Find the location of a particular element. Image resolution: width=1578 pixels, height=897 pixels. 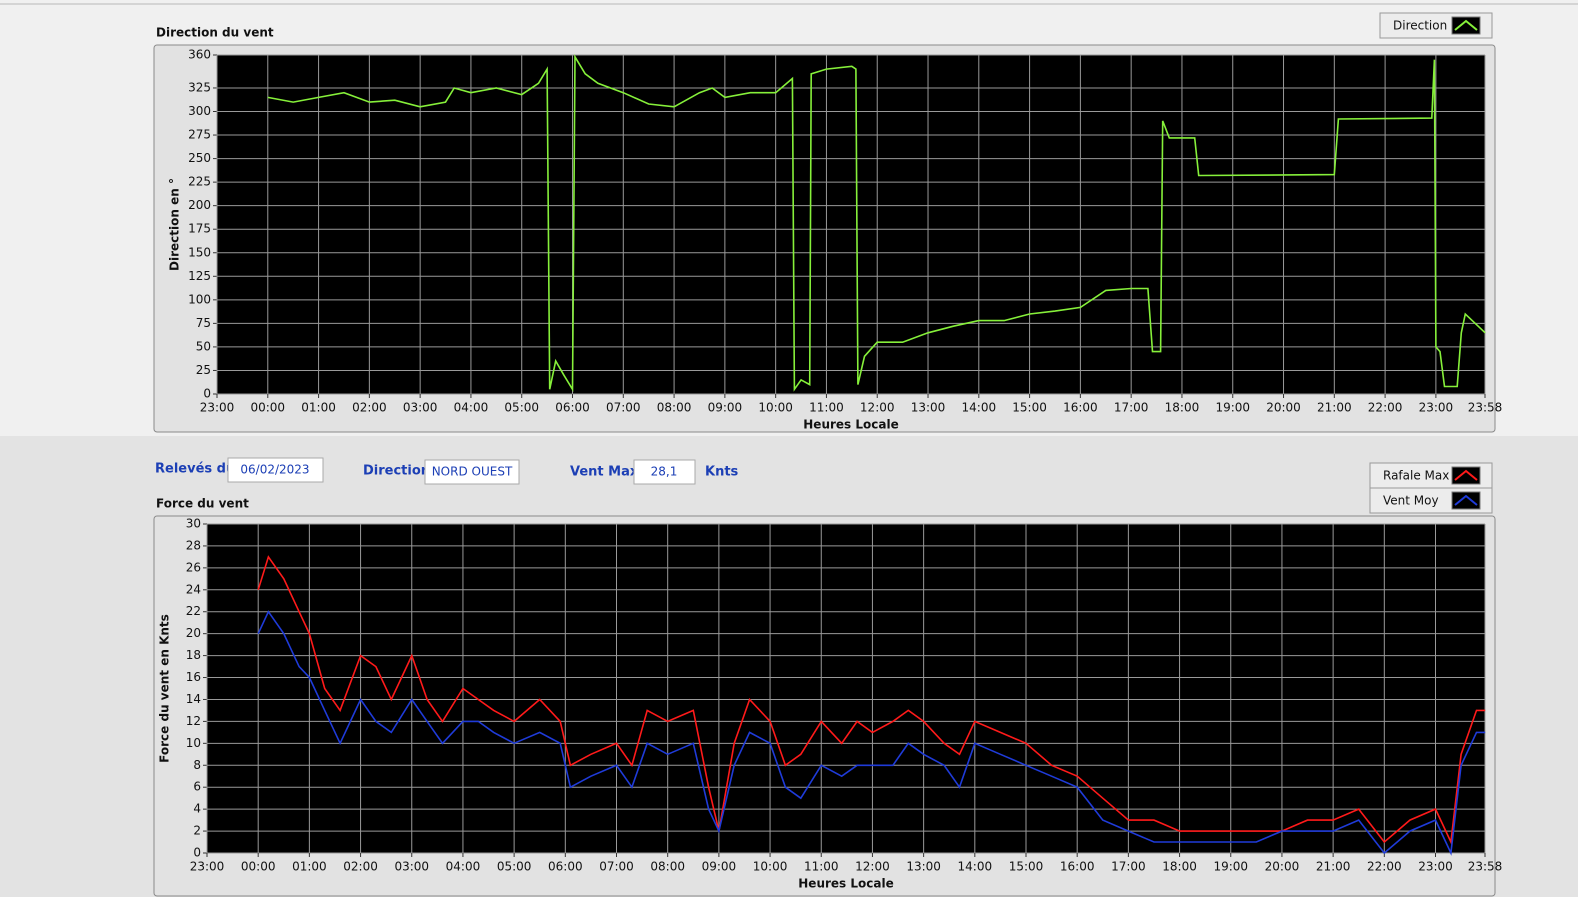

y-tick-label: 300 is located at coordinates (199, 111).